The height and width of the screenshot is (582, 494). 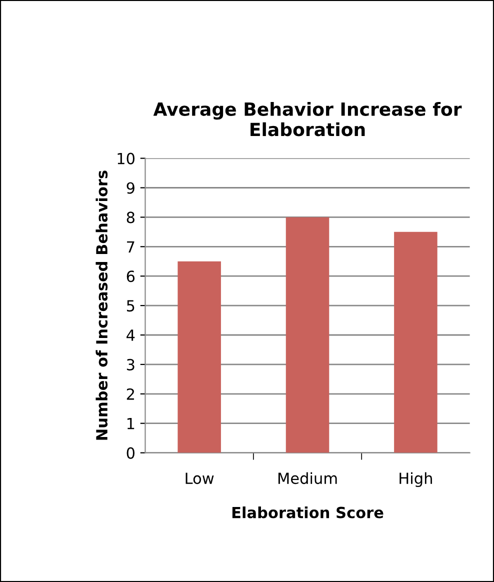 I want to click on x-tick-label: Low, so click(x=200, y=478).